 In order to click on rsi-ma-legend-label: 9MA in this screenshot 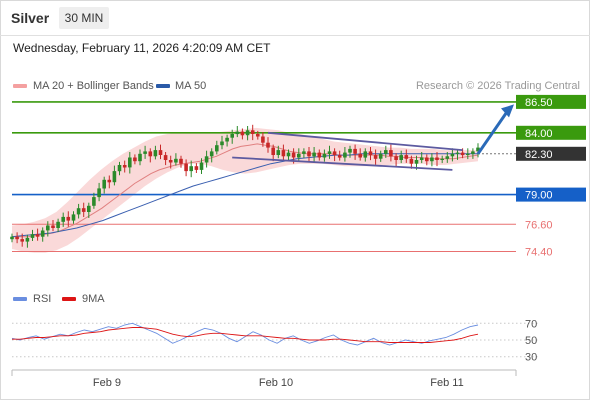, I will do `click(93, 299)`.